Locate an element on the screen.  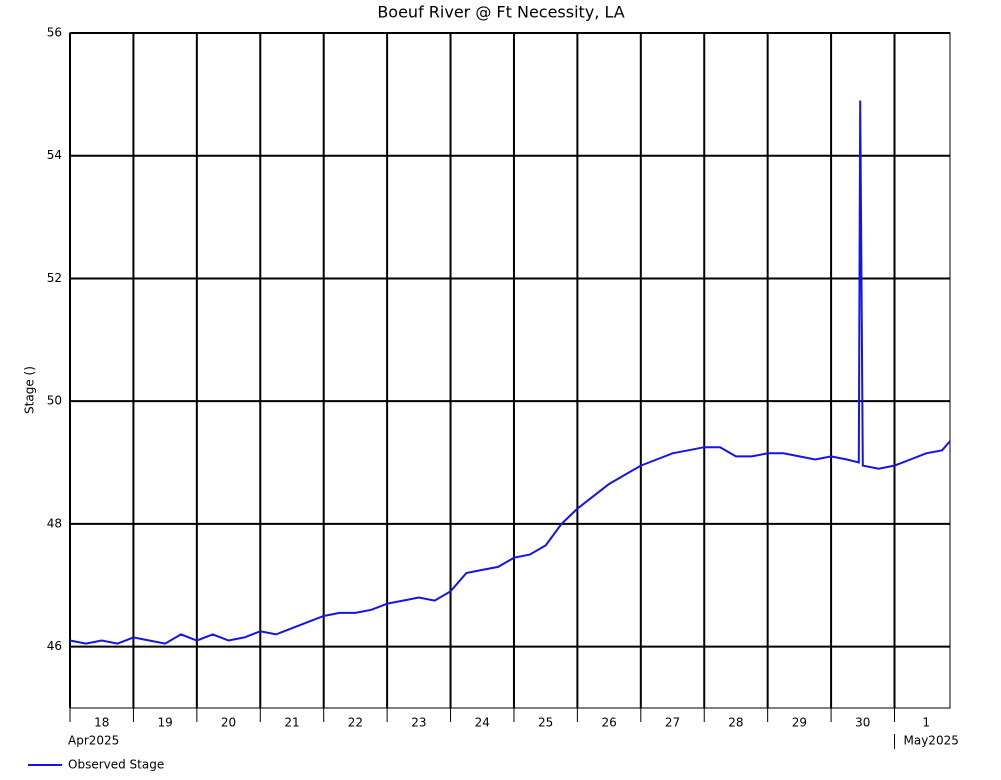
y-tick-label: 52 is located at coordinates (54, 278).